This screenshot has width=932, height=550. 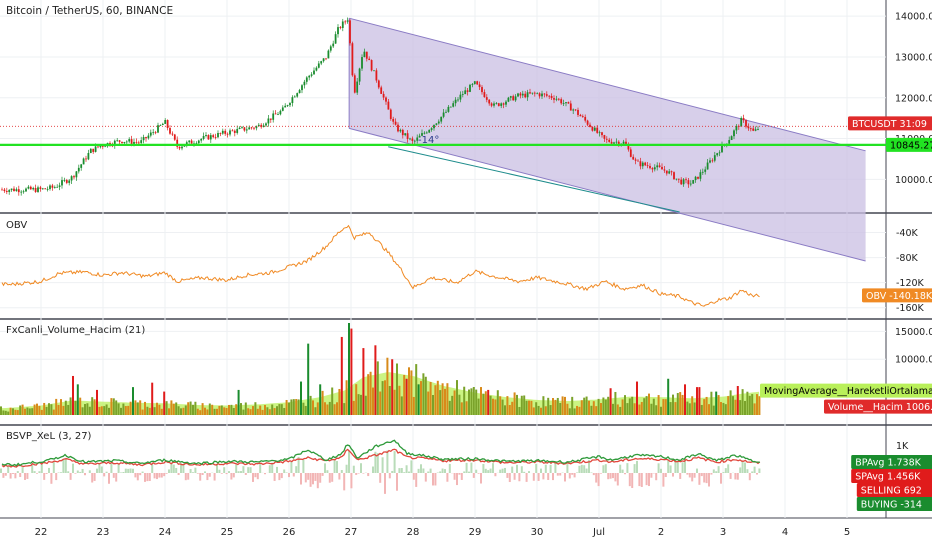 I want to click on volume-pane: FxCanli_Volume_Hacim (21), so click(x=380, y=369).